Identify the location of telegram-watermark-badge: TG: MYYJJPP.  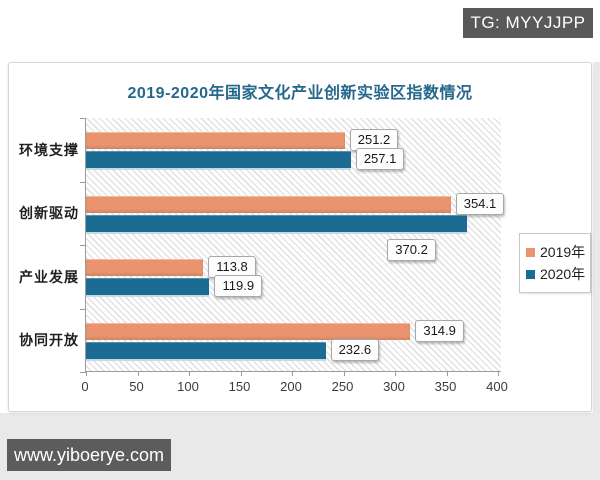
(528, 23).